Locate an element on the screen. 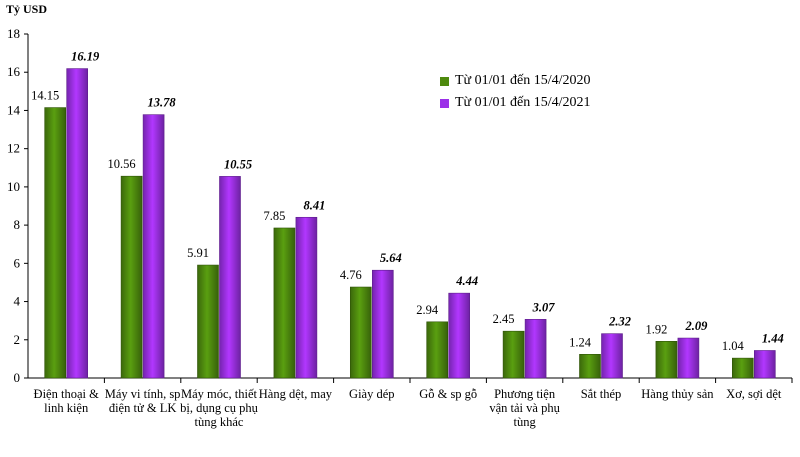 The width and height of the screenshot is (800, 457). legend-label-2021: Từ 01/01 đến 15/4/2021 is located at coordinates (523, 102).